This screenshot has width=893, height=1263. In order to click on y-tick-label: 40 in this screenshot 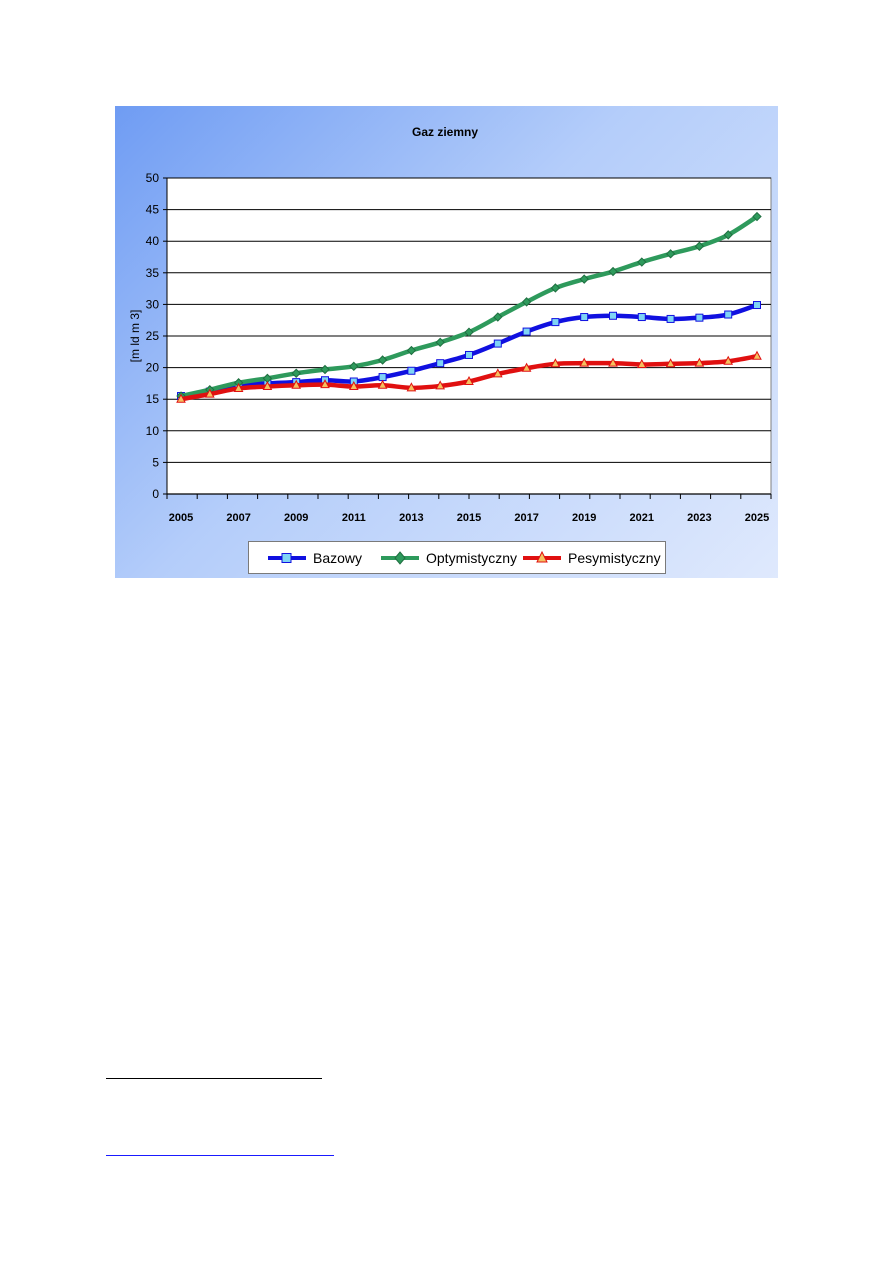, I will do `click(153, 241)`.